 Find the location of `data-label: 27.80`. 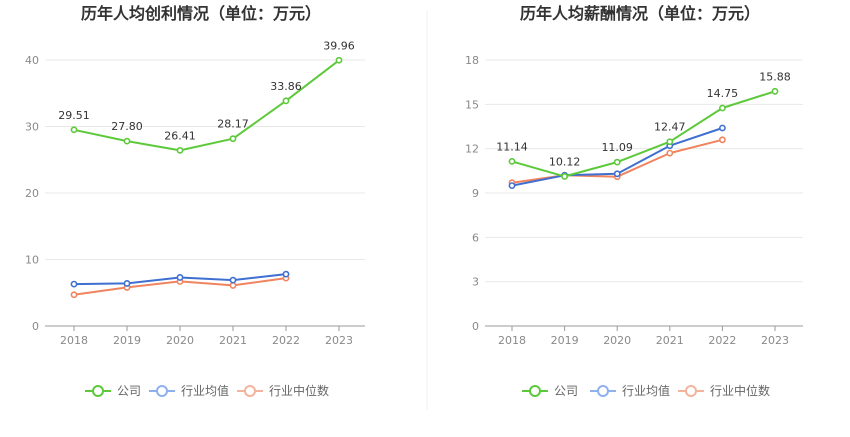

data-label: 27.80 is located at coordinates (127, 126).